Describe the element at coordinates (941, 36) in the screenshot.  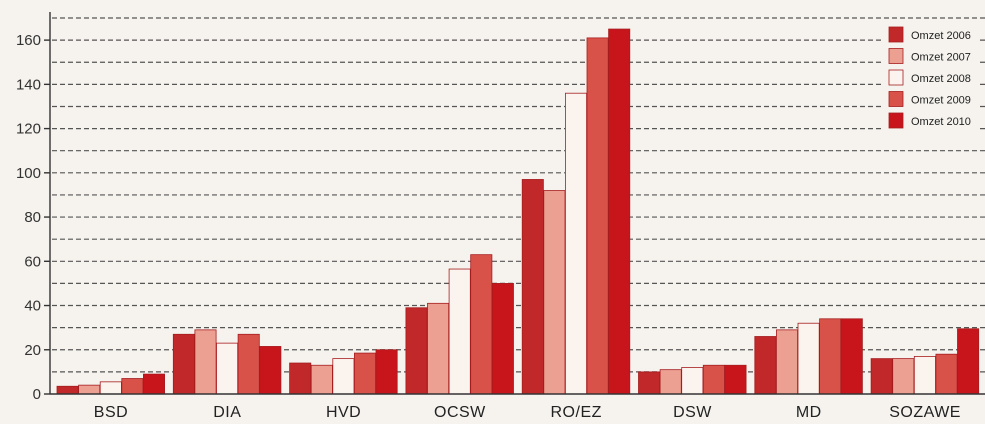
I see `legend-label: Omzet 2006` at that location.